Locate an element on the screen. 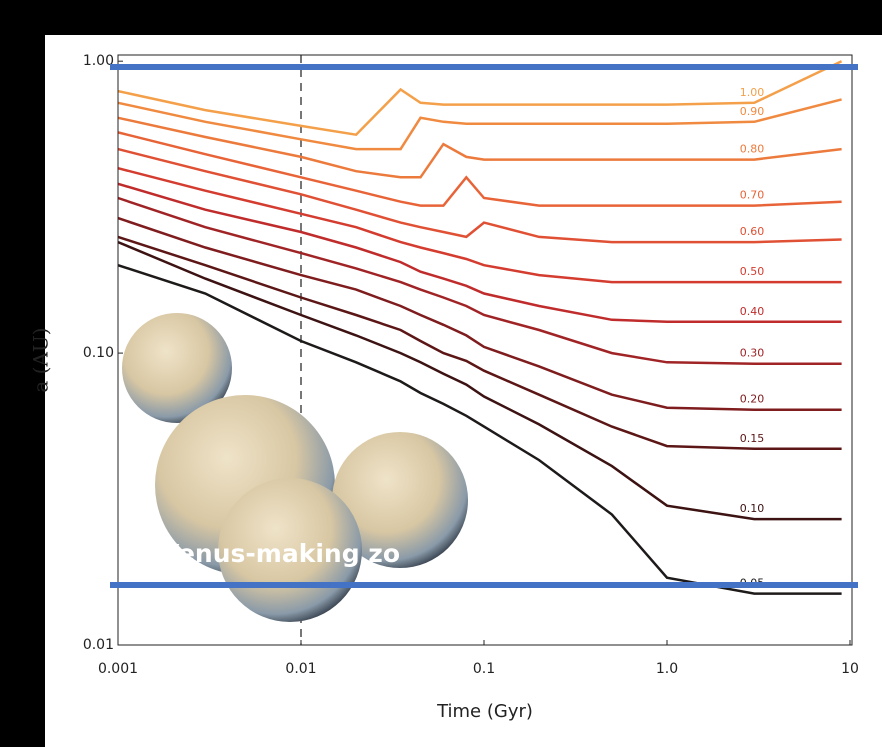 The height and width of the screenshot is (747, 882). x-tick-label: 0.01 is located at coordinates (300, 669).